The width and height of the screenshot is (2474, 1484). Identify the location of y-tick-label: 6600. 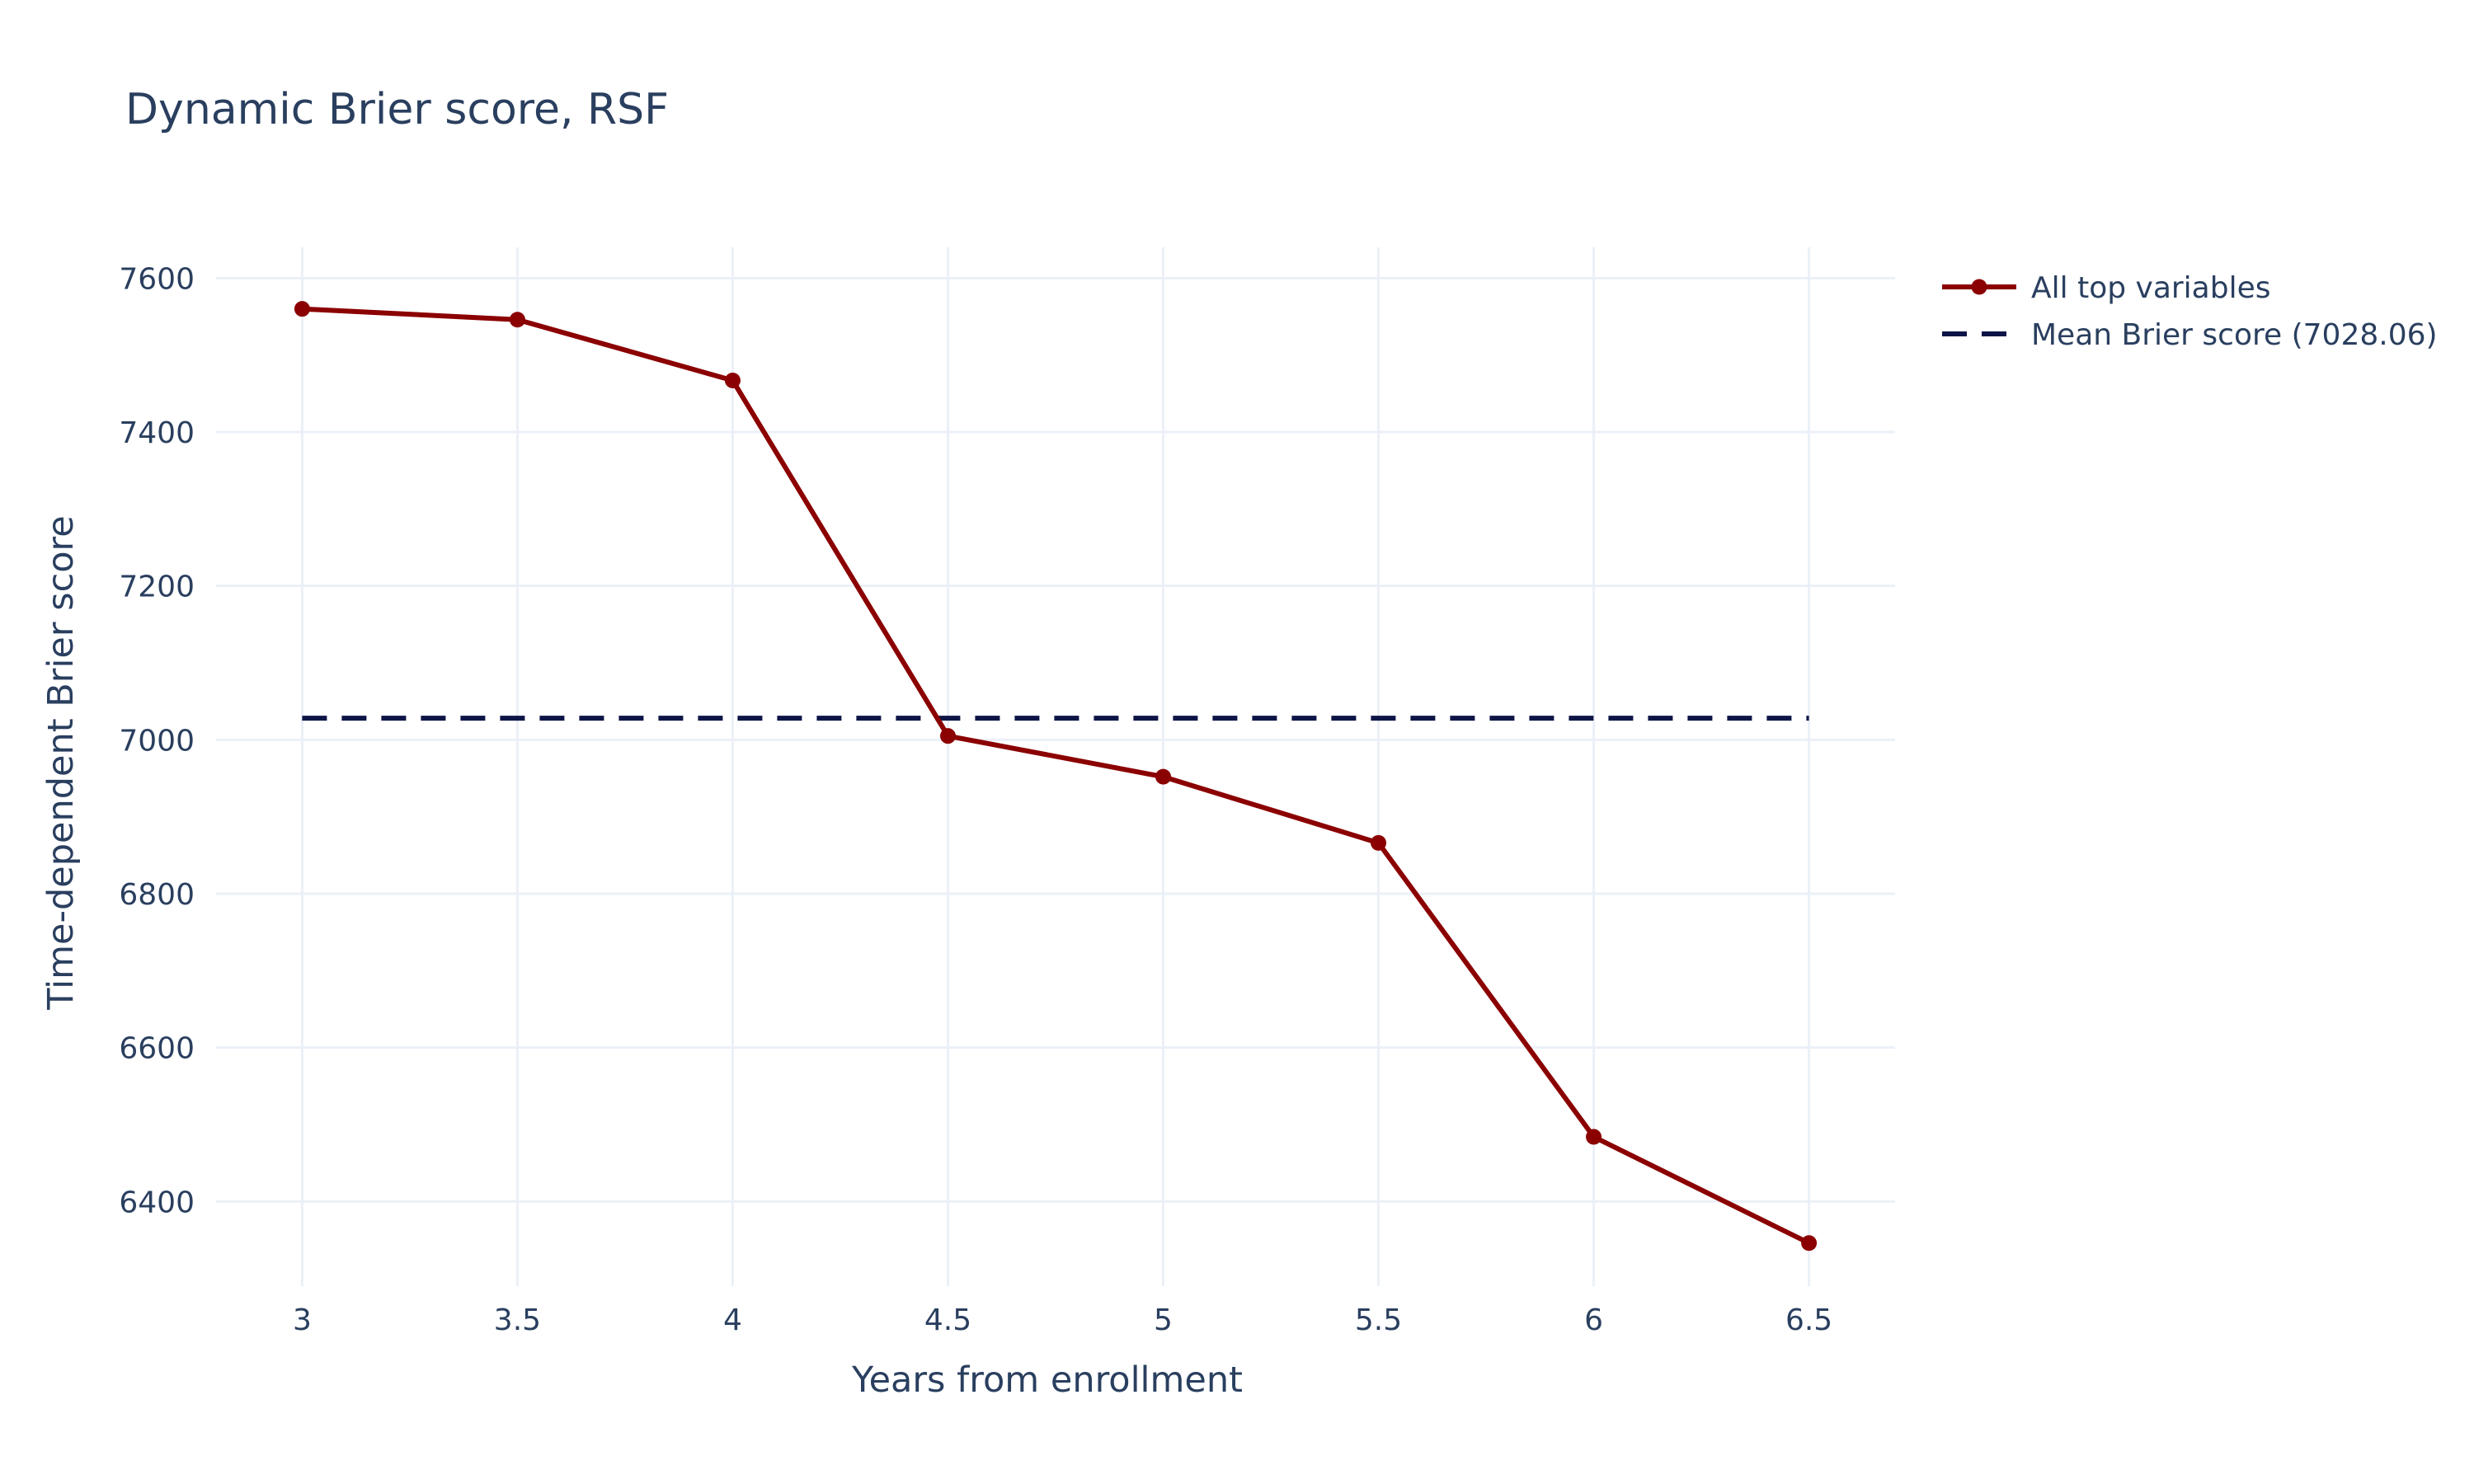
(157, 1049).